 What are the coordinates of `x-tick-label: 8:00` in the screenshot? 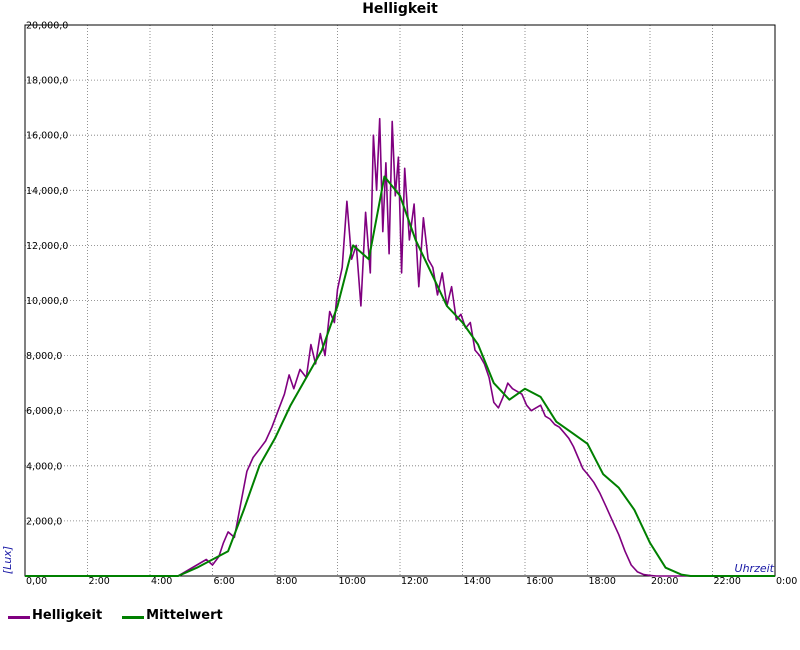 It's located at (286, 581).